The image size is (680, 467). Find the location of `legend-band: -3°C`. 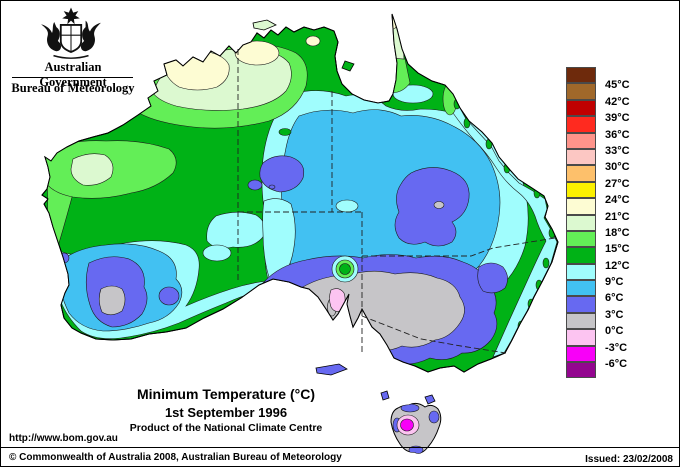

legend-band: -3°C is located at coordinates (621, 341).